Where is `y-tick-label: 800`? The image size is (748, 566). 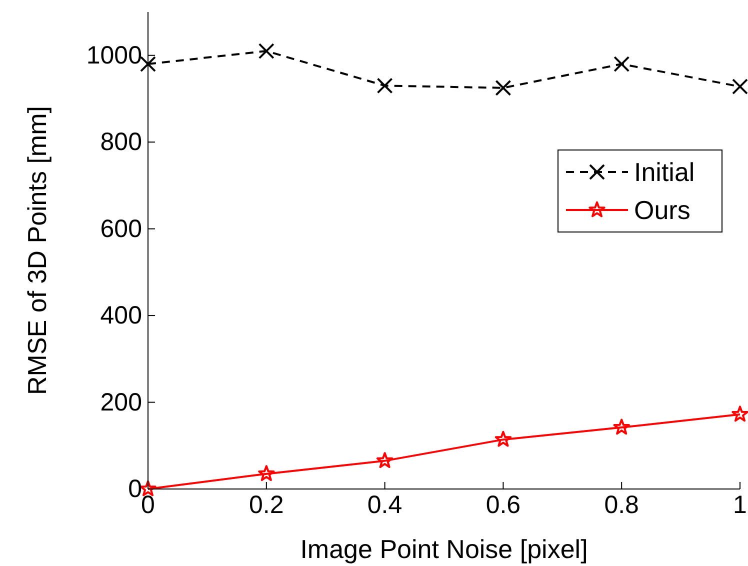 y-tick-label: 800 is located at coordinates (121, 142).